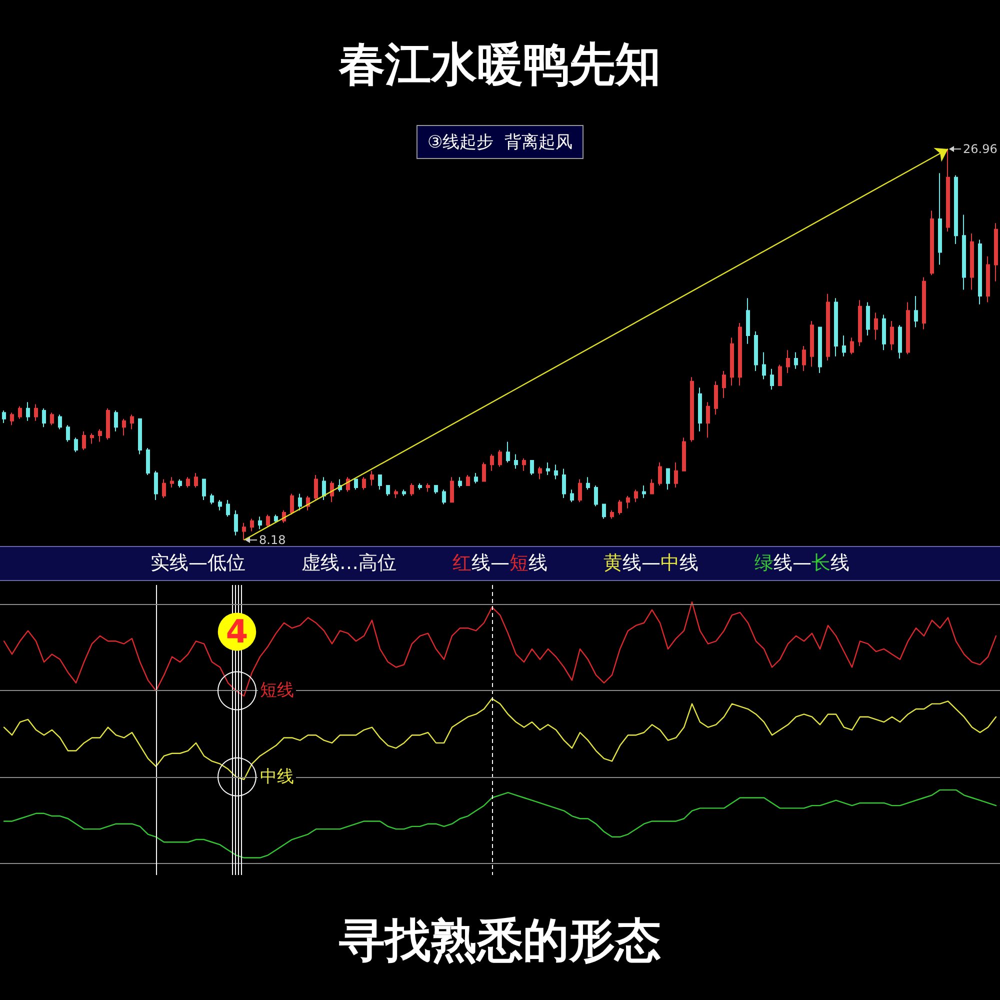  Describe the element at coordinates (277, 776) in the screenshot. I see `series-label: 中线` at that location.